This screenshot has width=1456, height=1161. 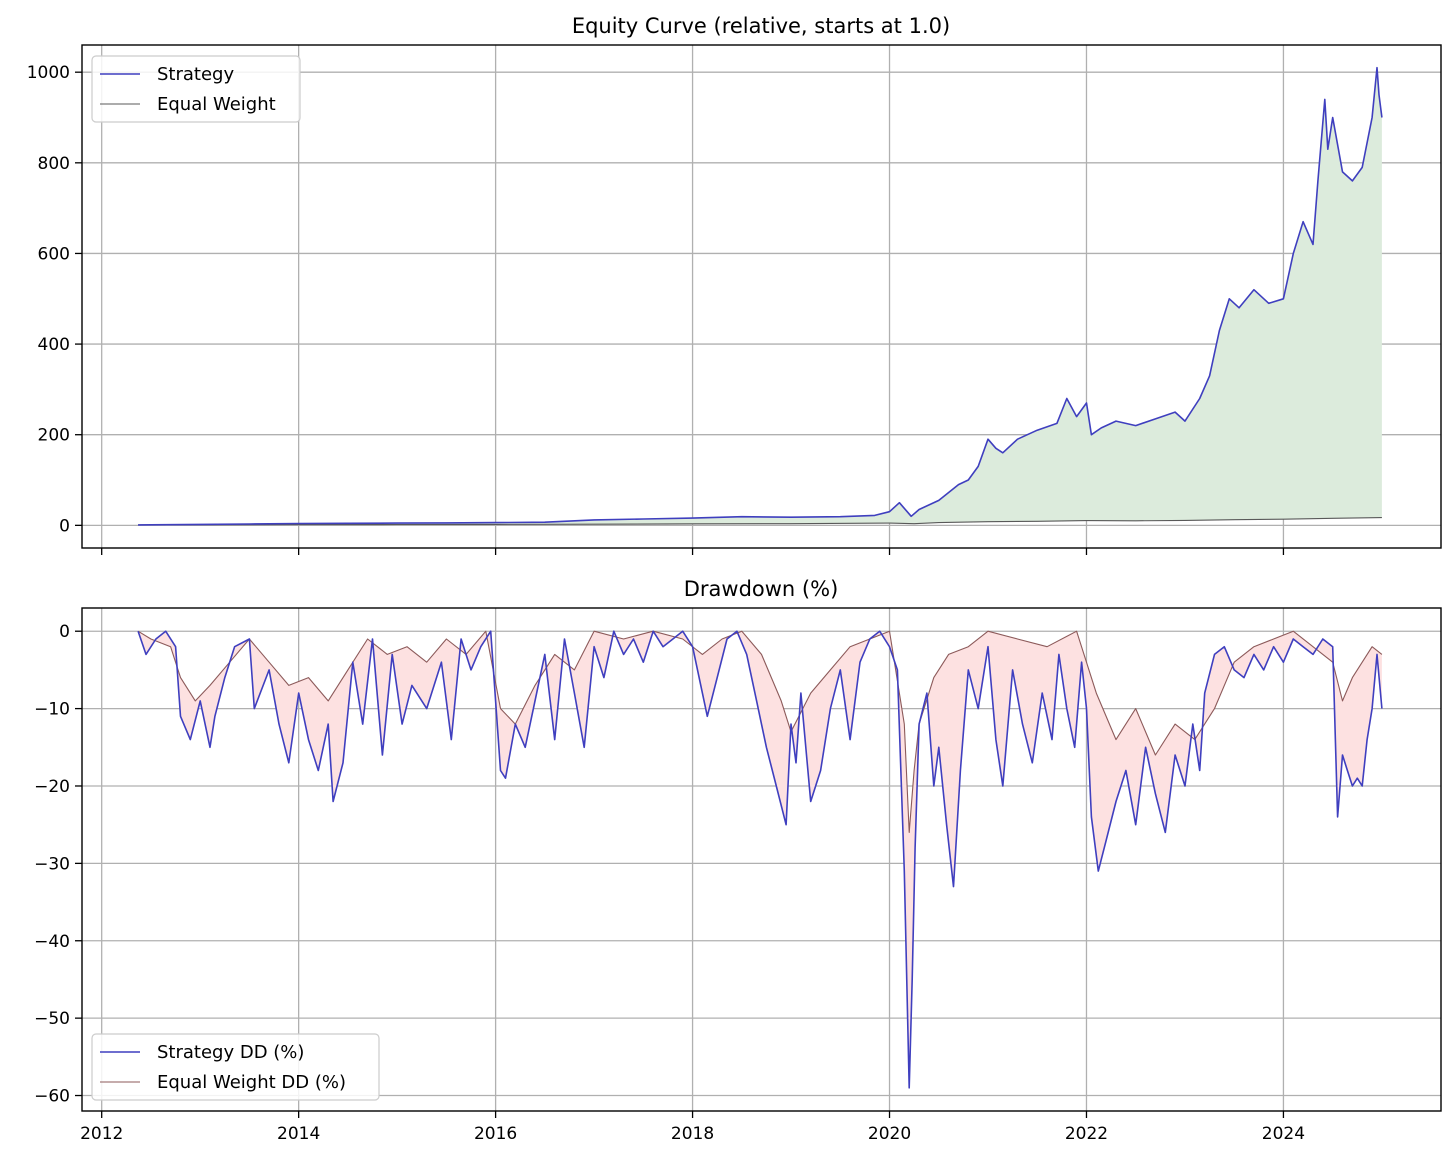 What do you see at coordinates (889, 1134) in the screenshot?
I see `x-tick-label: 2020` at bounding box center [889, 1134].